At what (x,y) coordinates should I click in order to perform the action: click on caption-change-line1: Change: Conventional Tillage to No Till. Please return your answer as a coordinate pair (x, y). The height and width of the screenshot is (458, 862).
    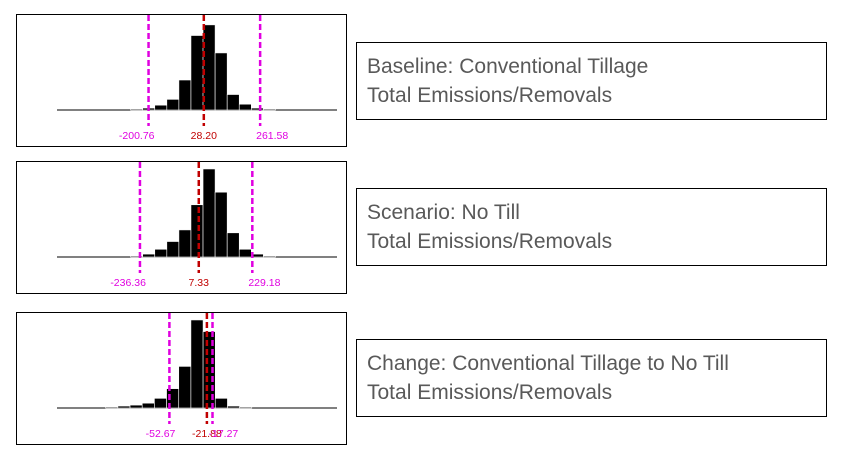
    Looking at the image, I should click on (548, 363).